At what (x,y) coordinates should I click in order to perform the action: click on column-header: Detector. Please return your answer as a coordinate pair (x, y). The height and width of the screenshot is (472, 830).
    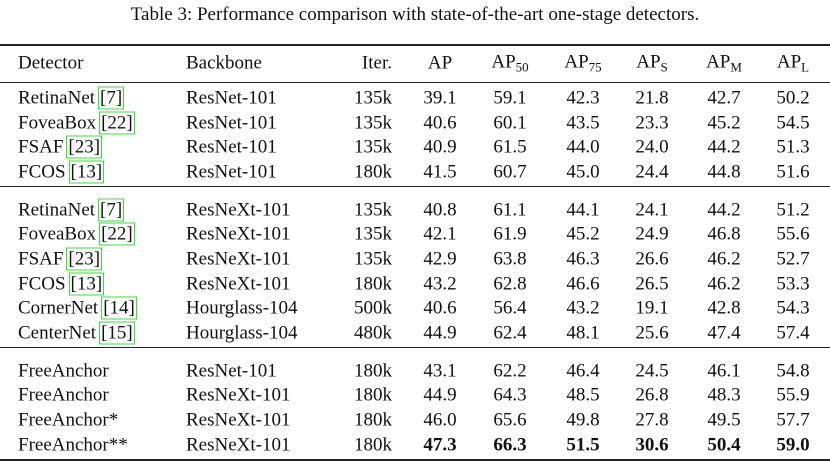
    Looking at the image, I should click on (50, 63).